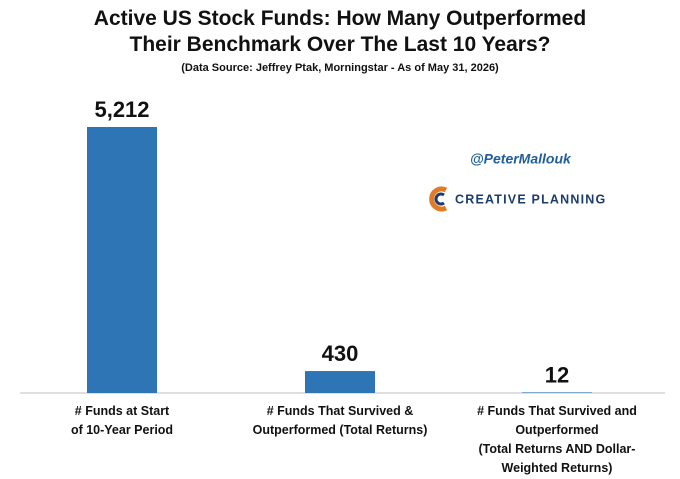  Describe the element at coordinates (340, 353) in the screenshot. I see `value-label: 430` at that location.